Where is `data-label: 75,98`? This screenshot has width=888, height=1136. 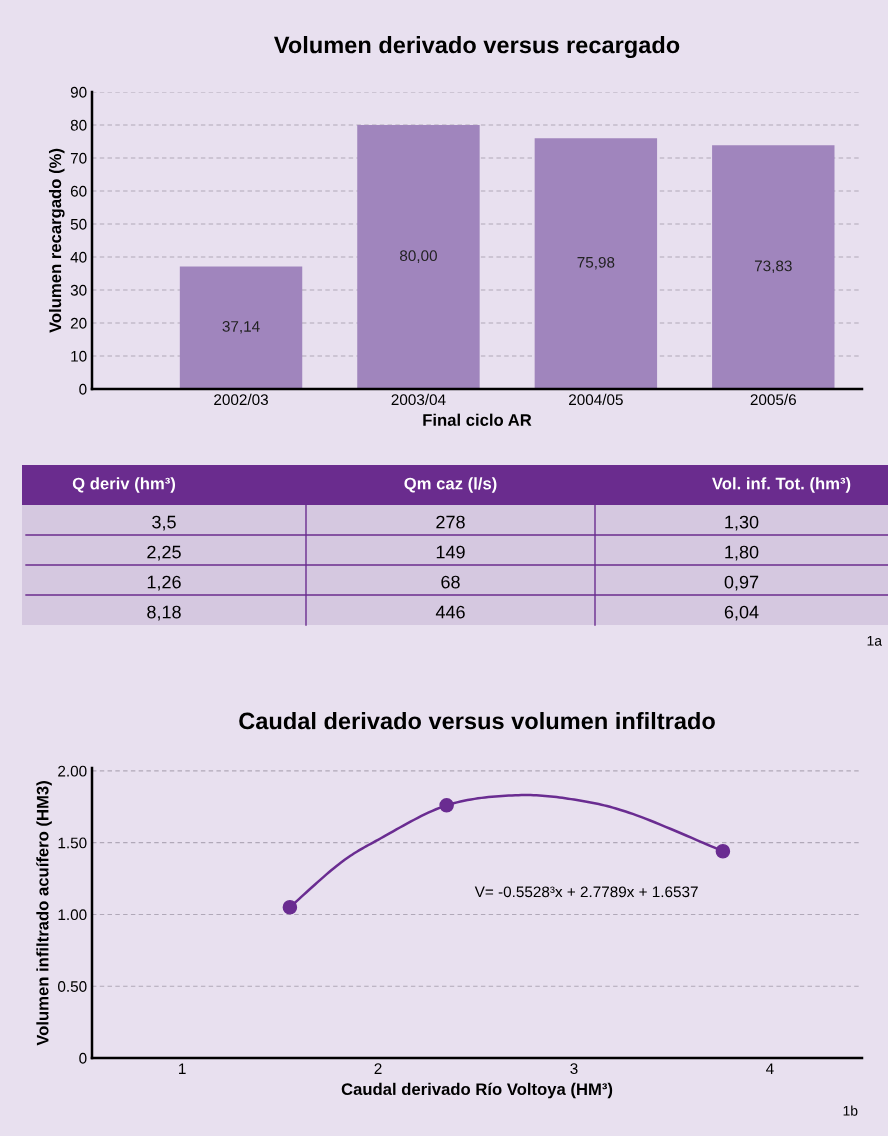
data-label: 75,98 is located at coordinates (596, 263).